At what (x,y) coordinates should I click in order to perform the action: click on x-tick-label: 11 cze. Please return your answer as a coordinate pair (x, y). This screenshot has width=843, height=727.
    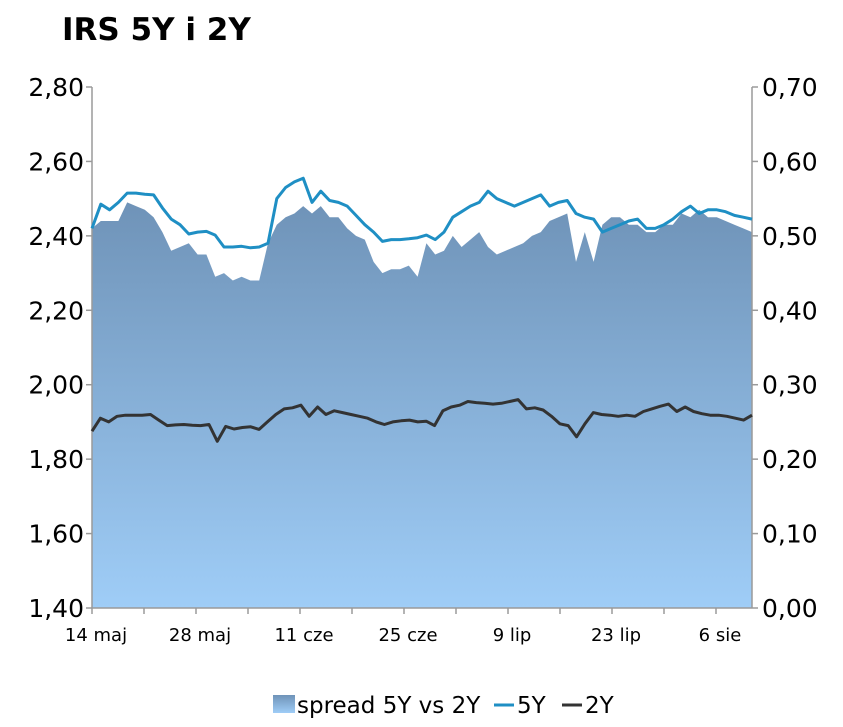
    Looking at the image, I should click on (303, 635).